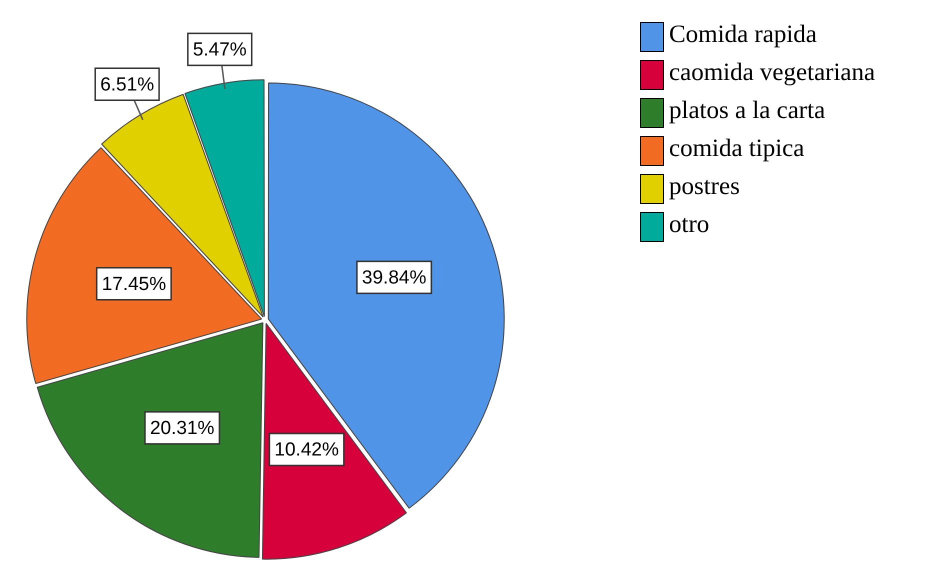 The image size is (949, 568). What do you see at coordinates (736, 148) in the screenshot?
I see `legend-label: comida tipica` at bounding box center [736, 148].